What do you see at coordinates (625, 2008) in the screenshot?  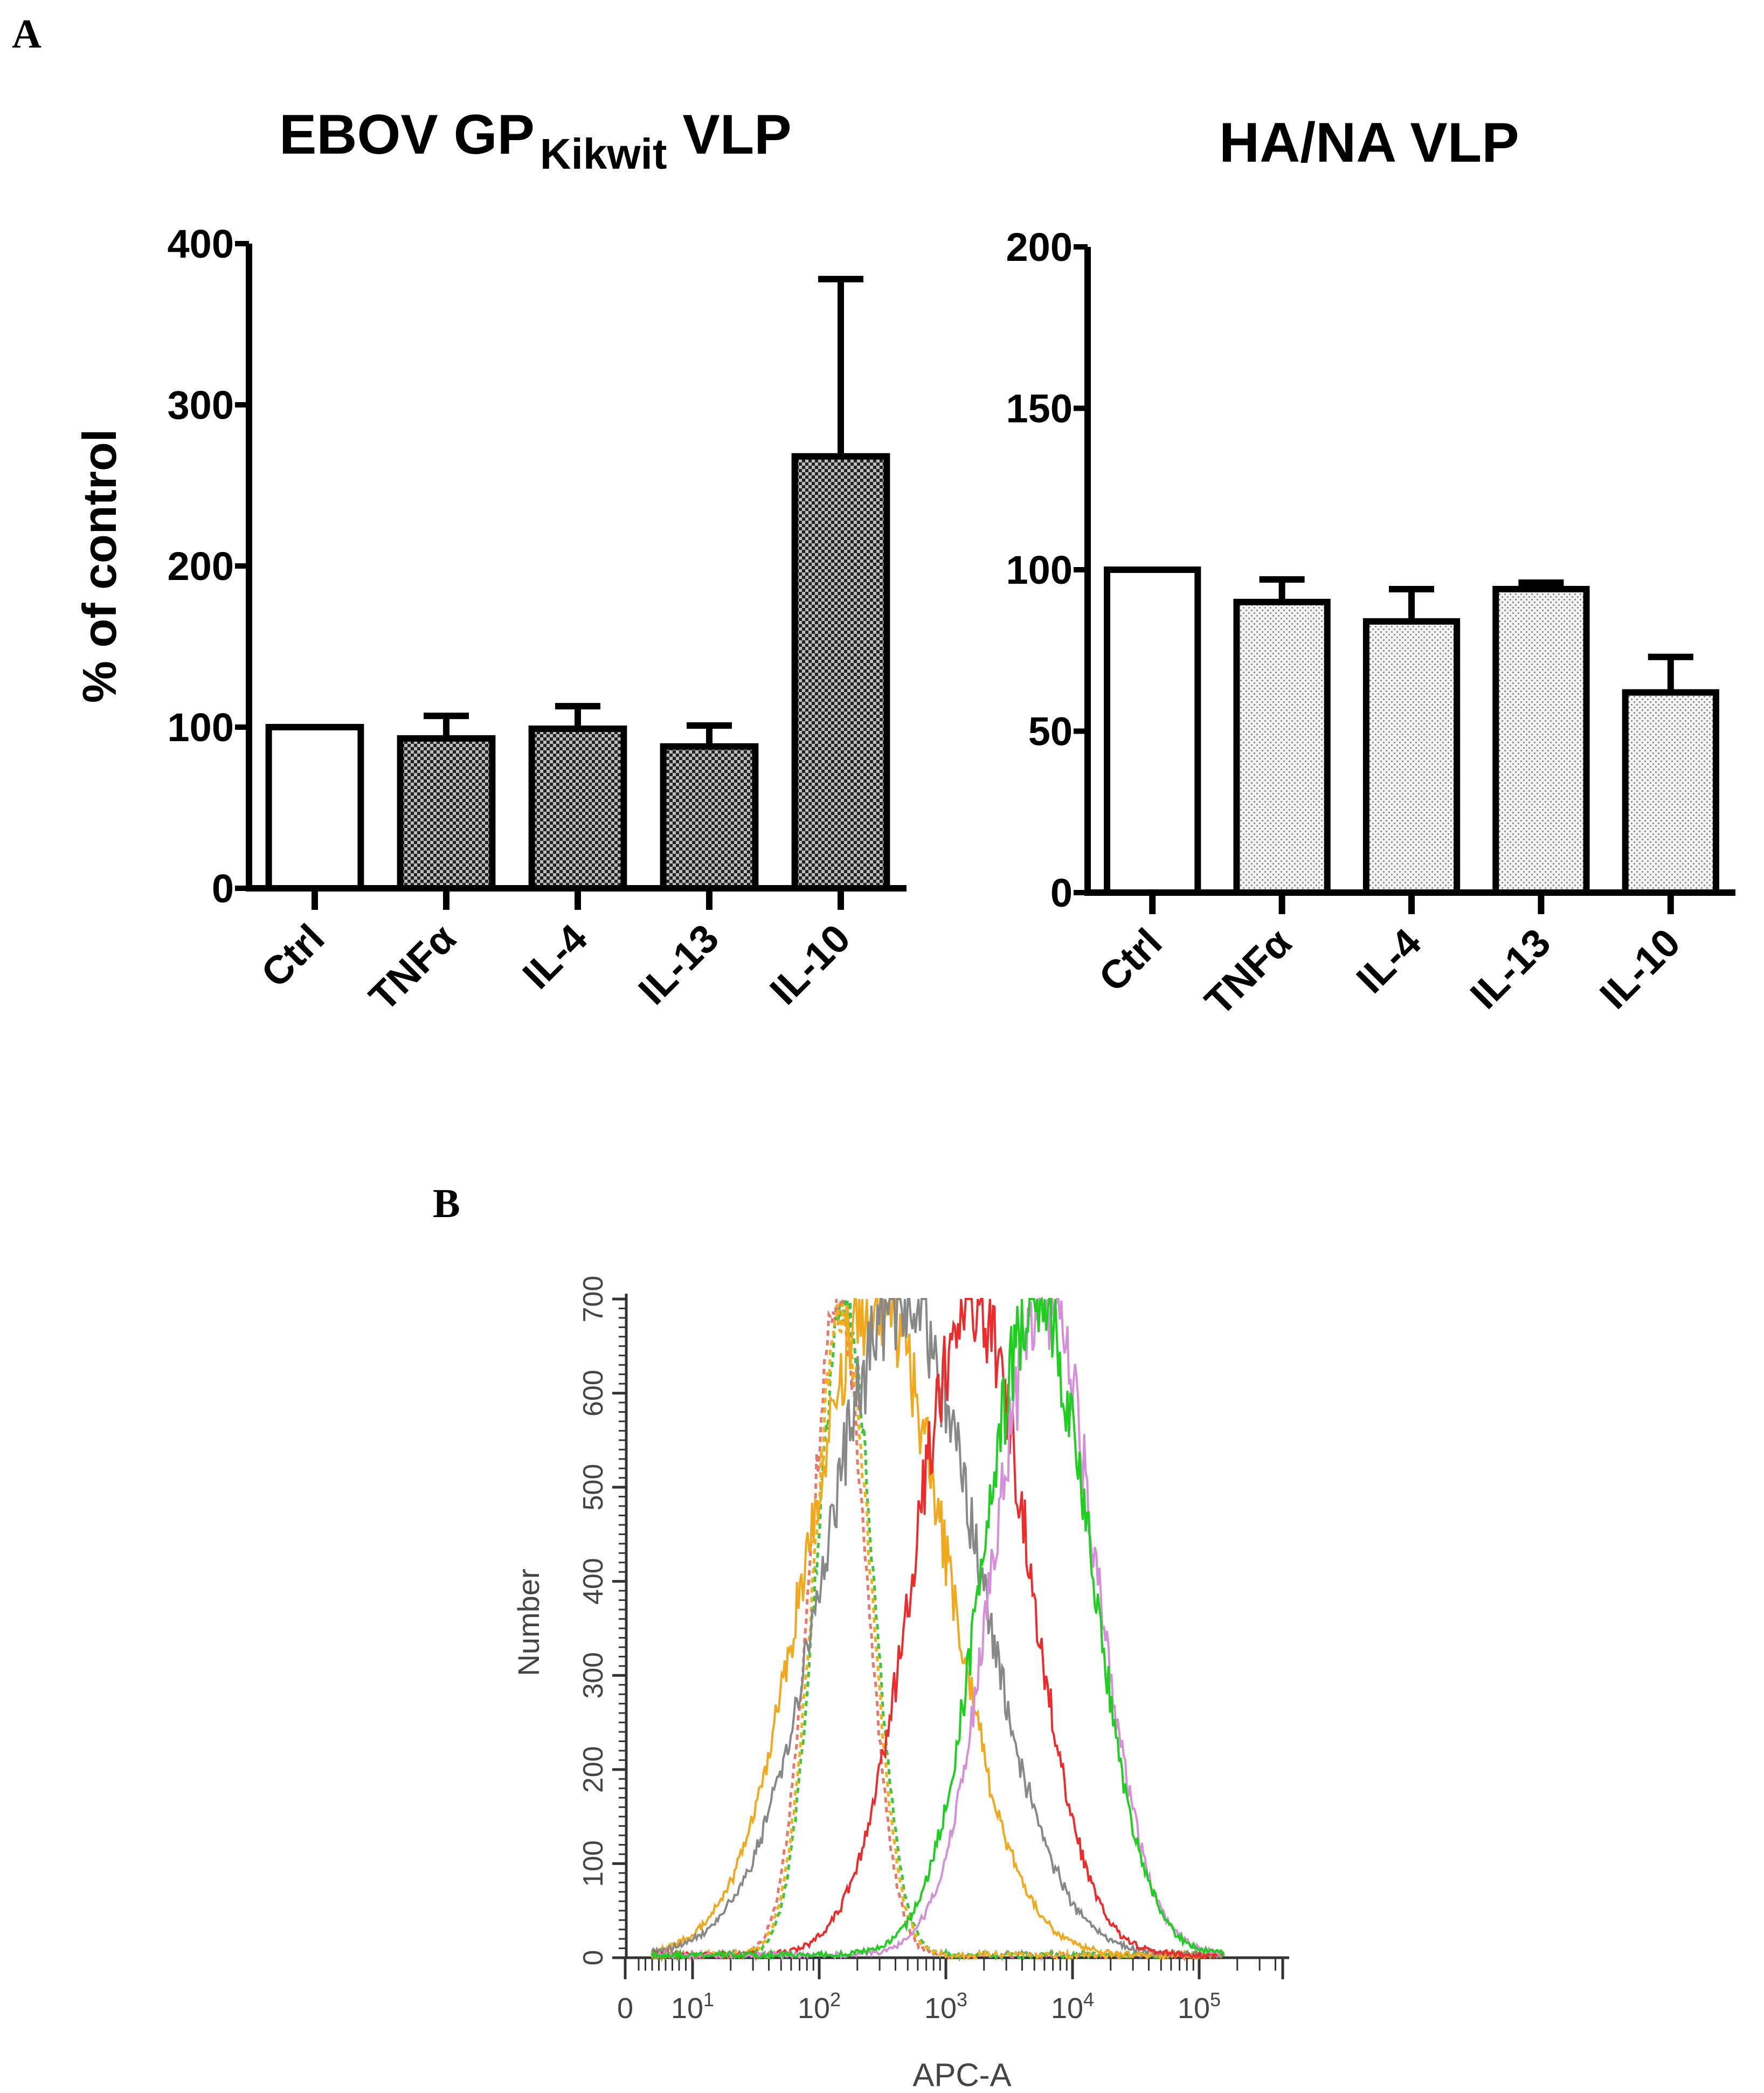 I see `histogram-x-tick-label: 0` at bounding box center [625, 2008].